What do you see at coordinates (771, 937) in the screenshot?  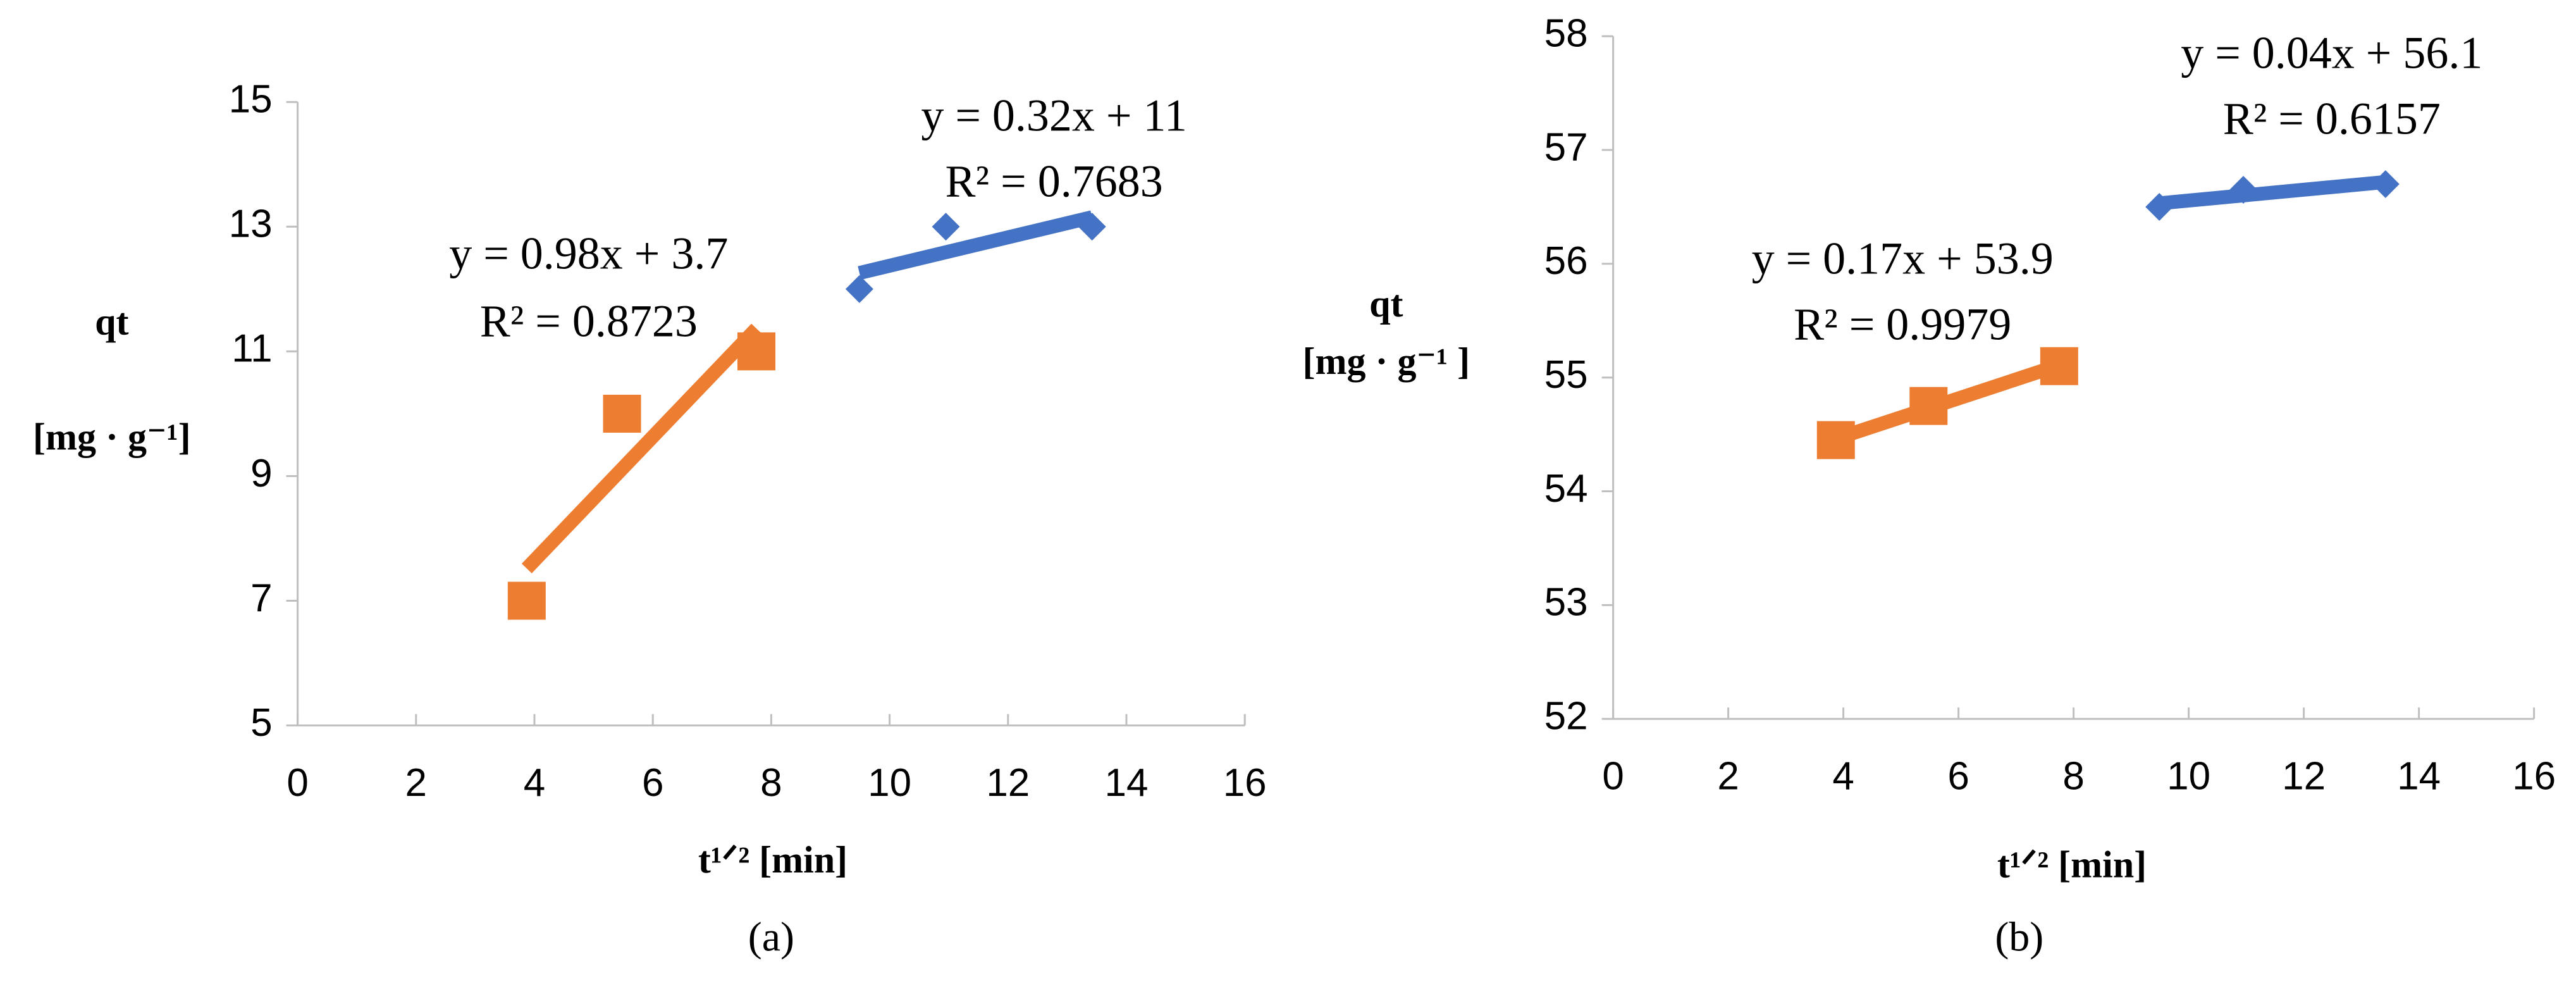 I see `panel-label: (a)` at bounding box center [771, 937].